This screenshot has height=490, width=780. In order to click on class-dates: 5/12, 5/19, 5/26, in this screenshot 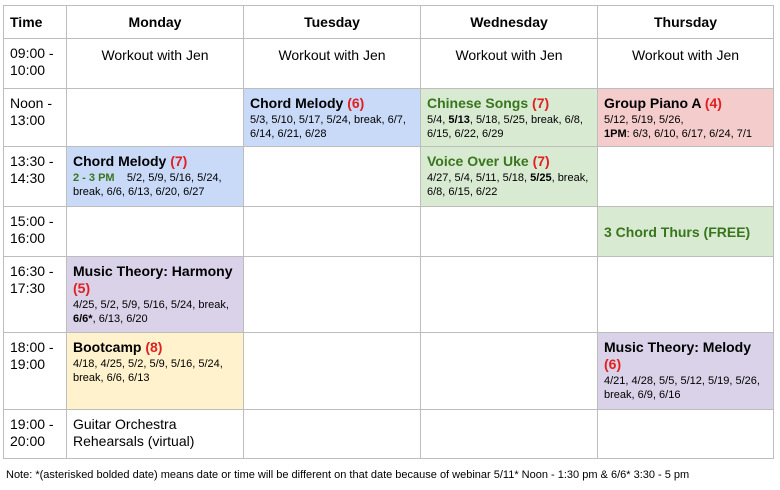, I will do `click(644, 120)`.